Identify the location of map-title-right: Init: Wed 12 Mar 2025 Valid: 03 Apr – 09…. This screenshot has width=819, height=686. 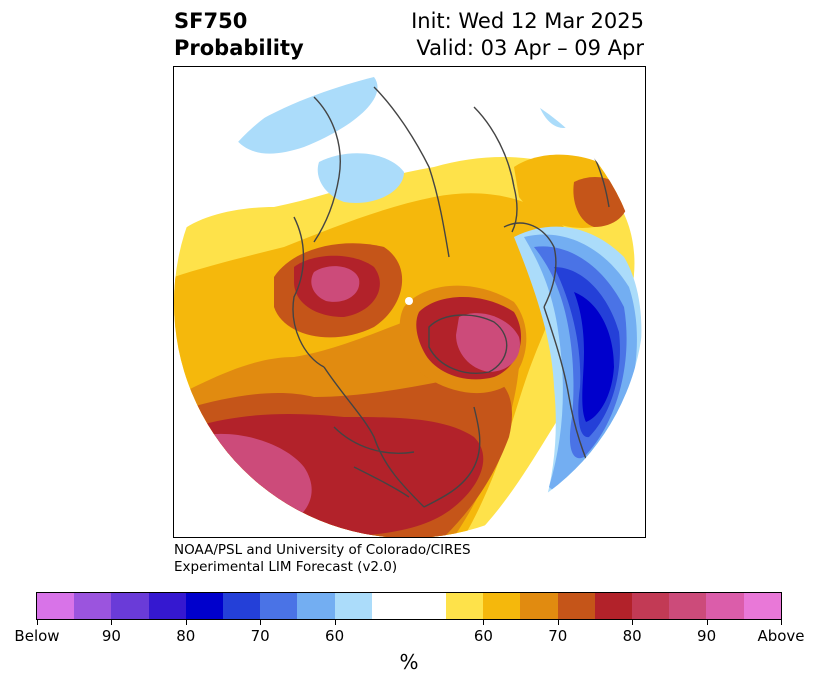
(527, 35).